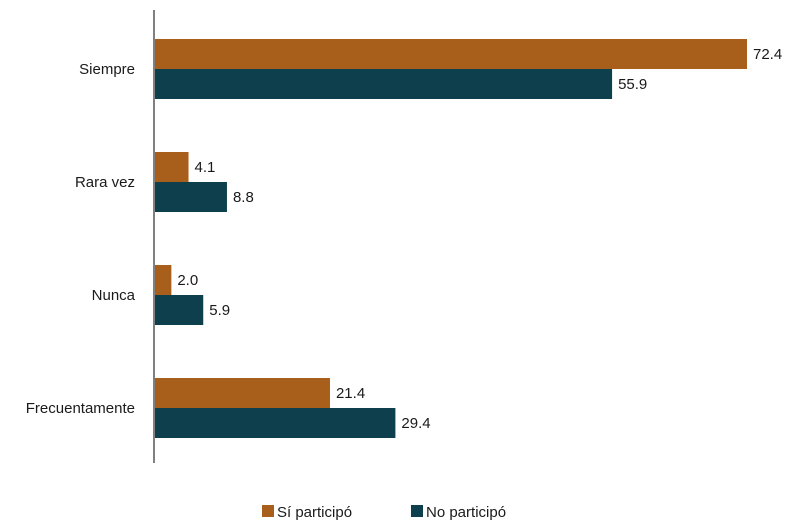 Image resolution: width=796 pixels, height=528 pixels. I want to click on bar-si-participo-frecuentamente, so click(242, 393).